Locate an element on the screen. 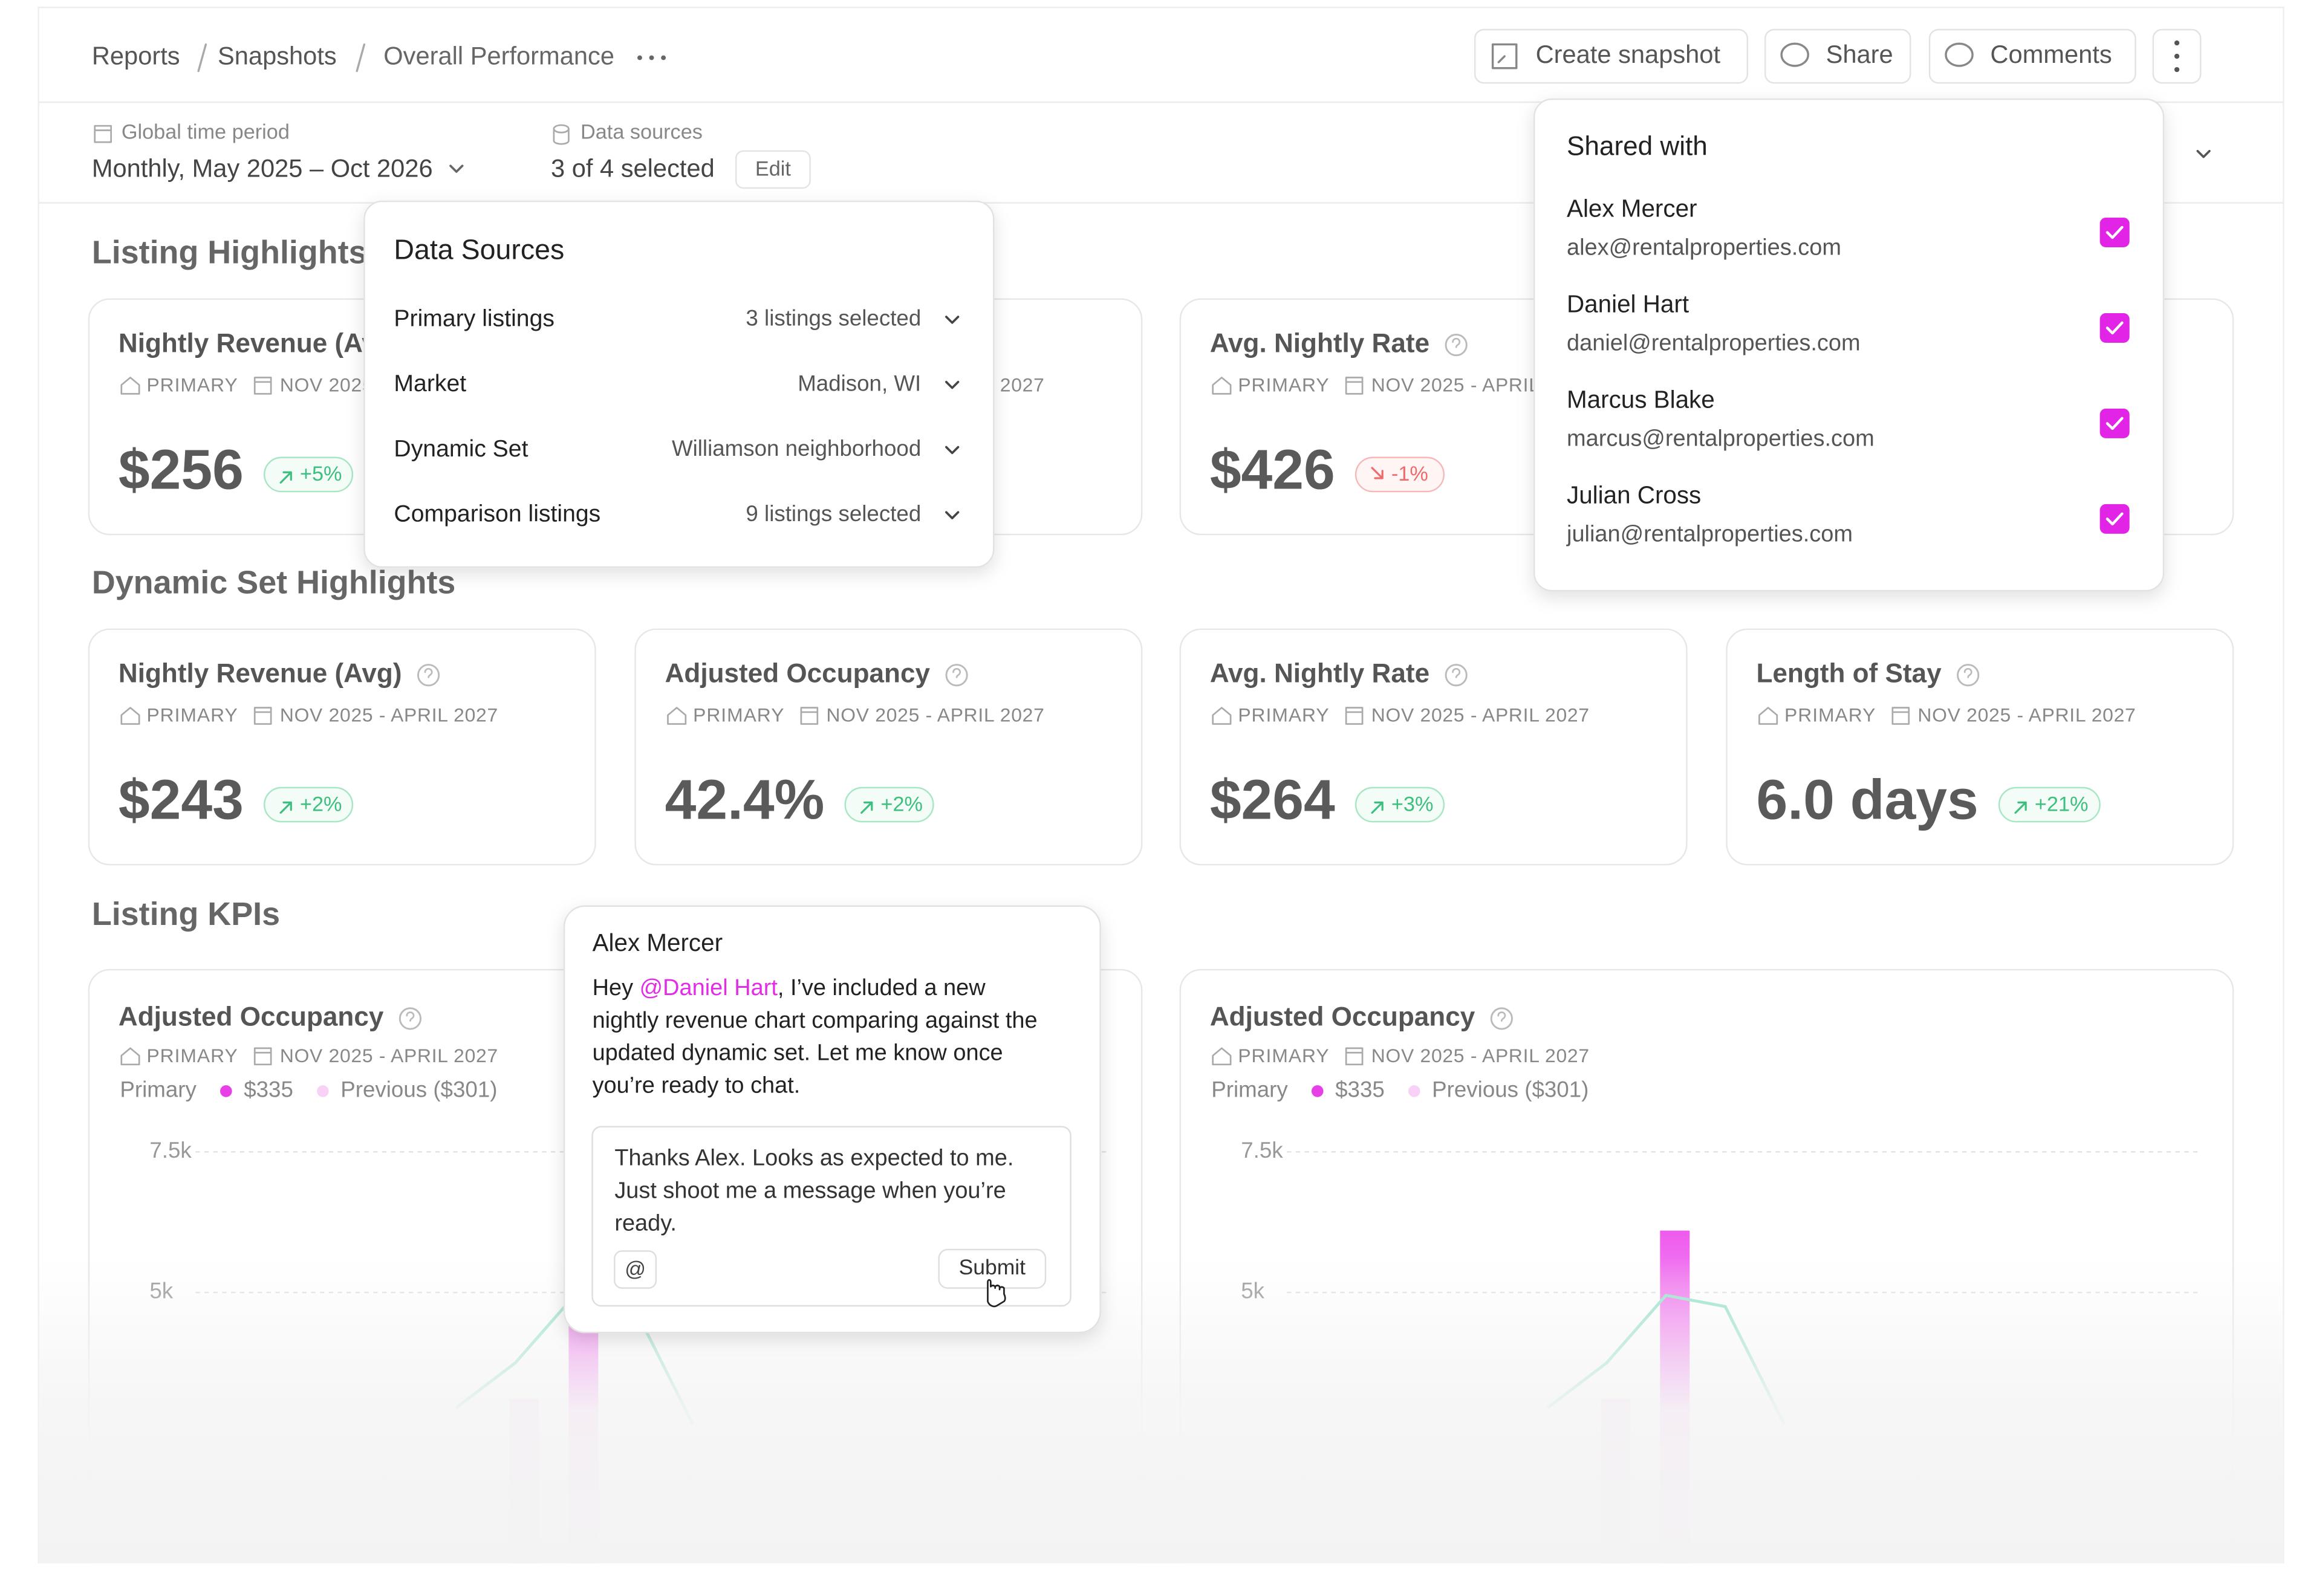  filter-label: Global time period is located at coordinates (206, 131).